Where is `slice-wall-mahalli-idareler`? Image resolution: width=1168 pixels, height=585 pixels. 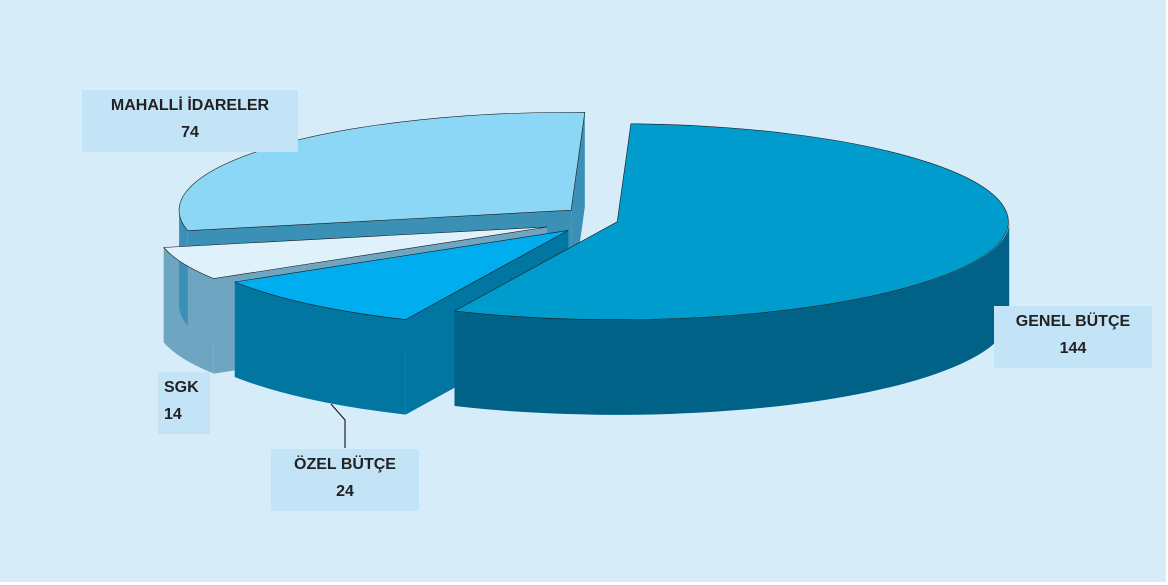
slice-wall-mahalli-idareler is located at coordinates (183, 268).